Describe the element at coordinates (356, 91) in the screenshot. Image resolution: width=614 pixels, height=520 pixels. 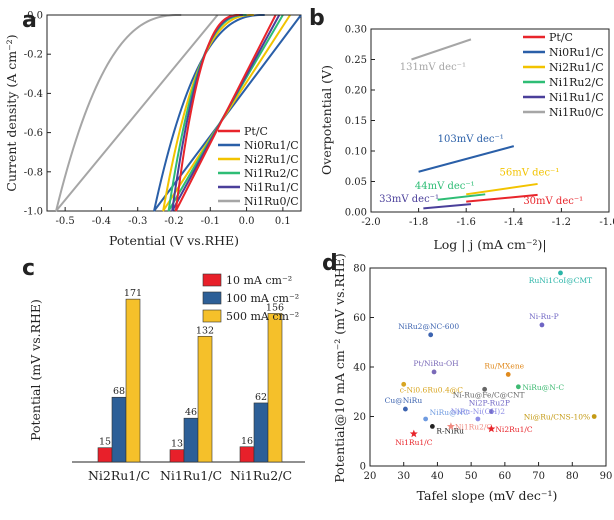
I see `panel-b-ytick-label: 0.20` at that location.